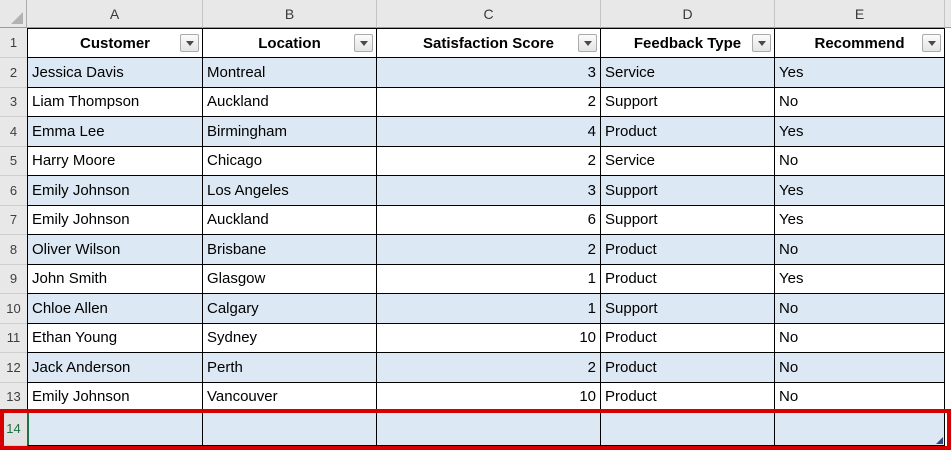  I want to click on cell-e6: Yes, so click(860, 191).